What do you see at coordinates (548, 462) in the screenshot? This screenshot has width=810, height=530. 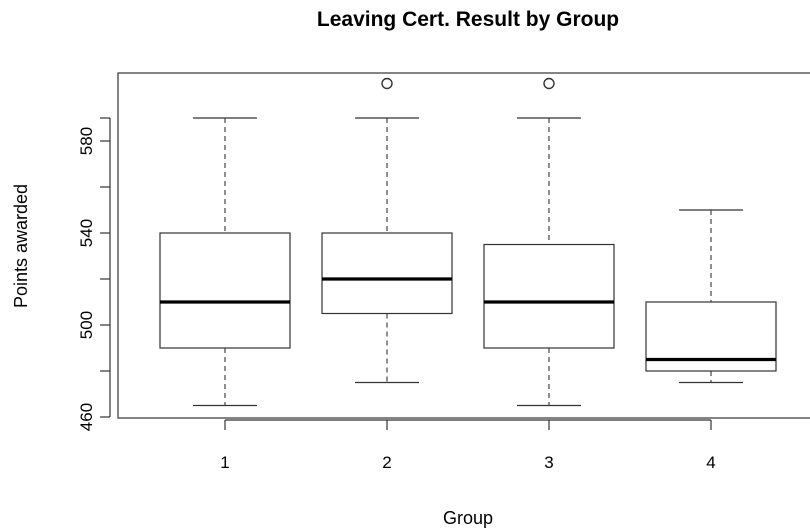 I see `x-tick-label-3: 3` at bounding box center [548, 462].